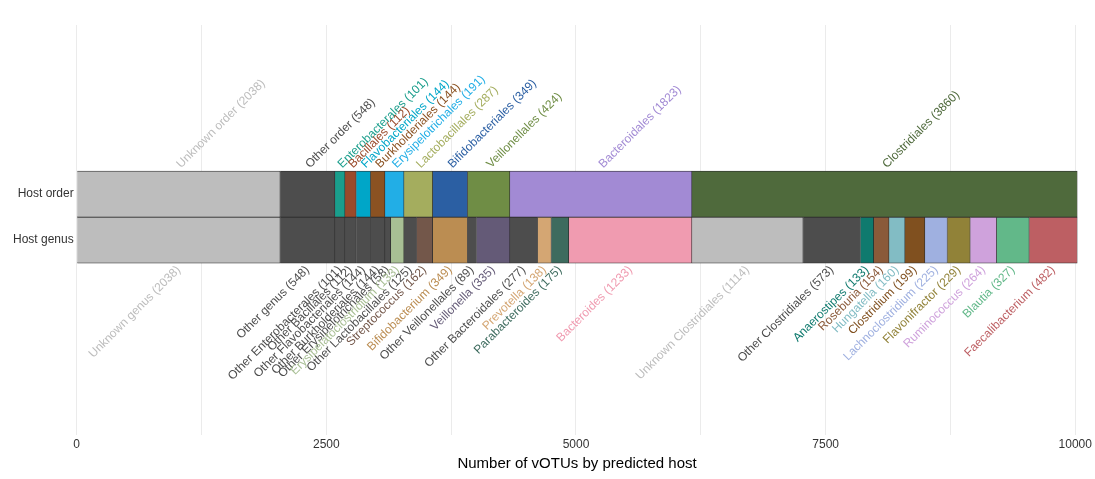 The image size is (1095, 479). What do you see at coordinates (826, 444) in the screenshot?
I see `x-tick-label: 7500` at bounding box center [826, 444].